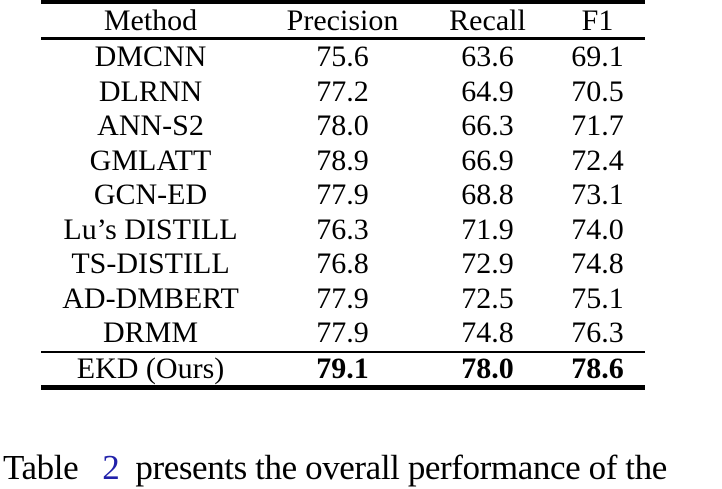  I want to click on recall-cell: 78.0, so click(487, 368).